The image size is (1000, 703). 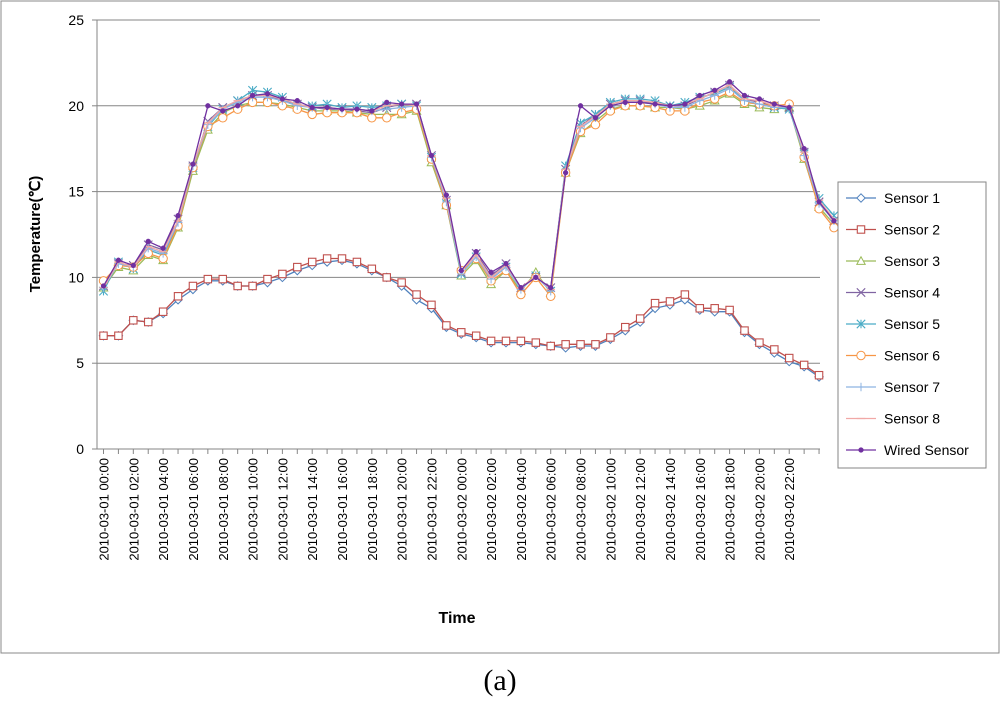 I want to click on figure-caption: (a), so click(x=500, y=680).